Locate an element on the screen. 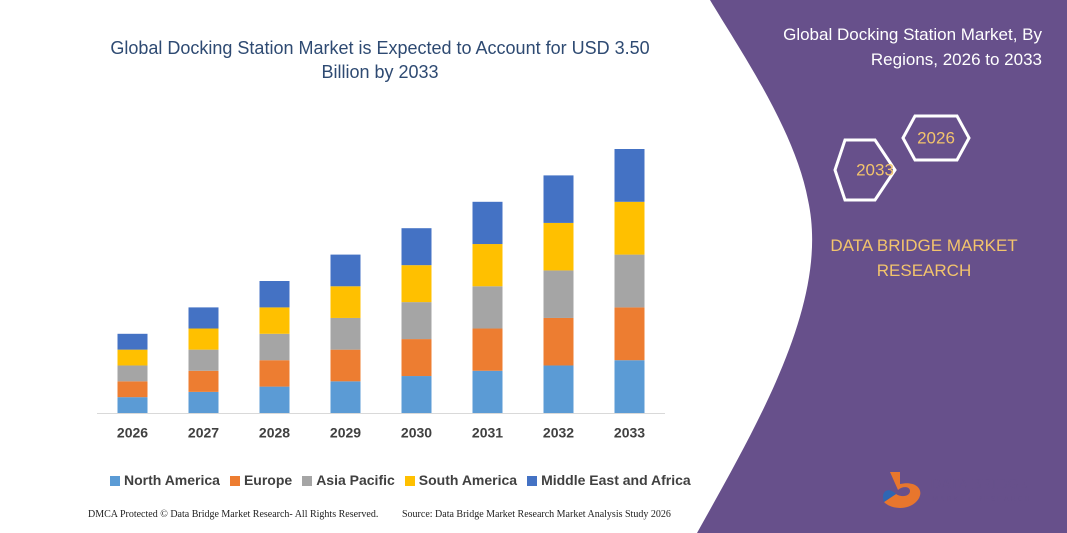  hex-label: 2026 is located at coordinates (936, 137).